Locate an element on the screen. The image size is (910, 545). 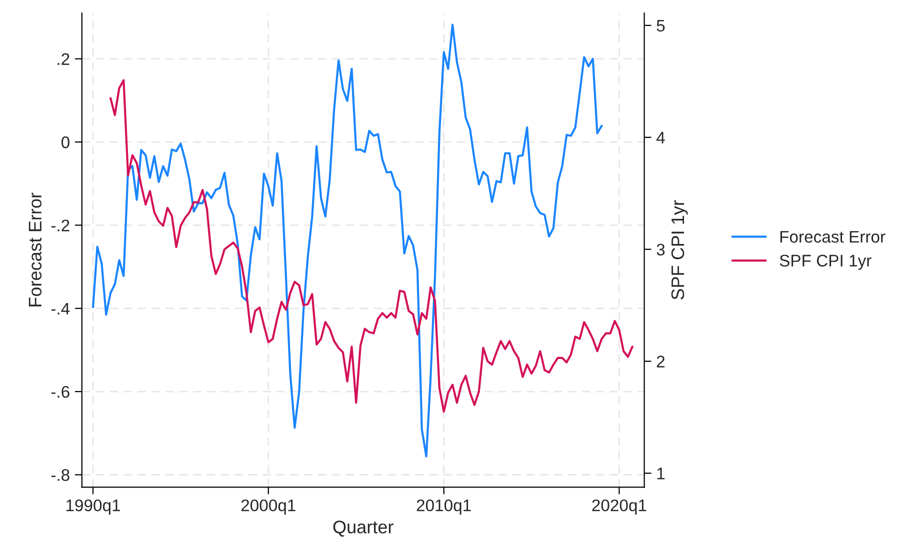
y-tick-label: -.2 is located at coordinates (60, 226).